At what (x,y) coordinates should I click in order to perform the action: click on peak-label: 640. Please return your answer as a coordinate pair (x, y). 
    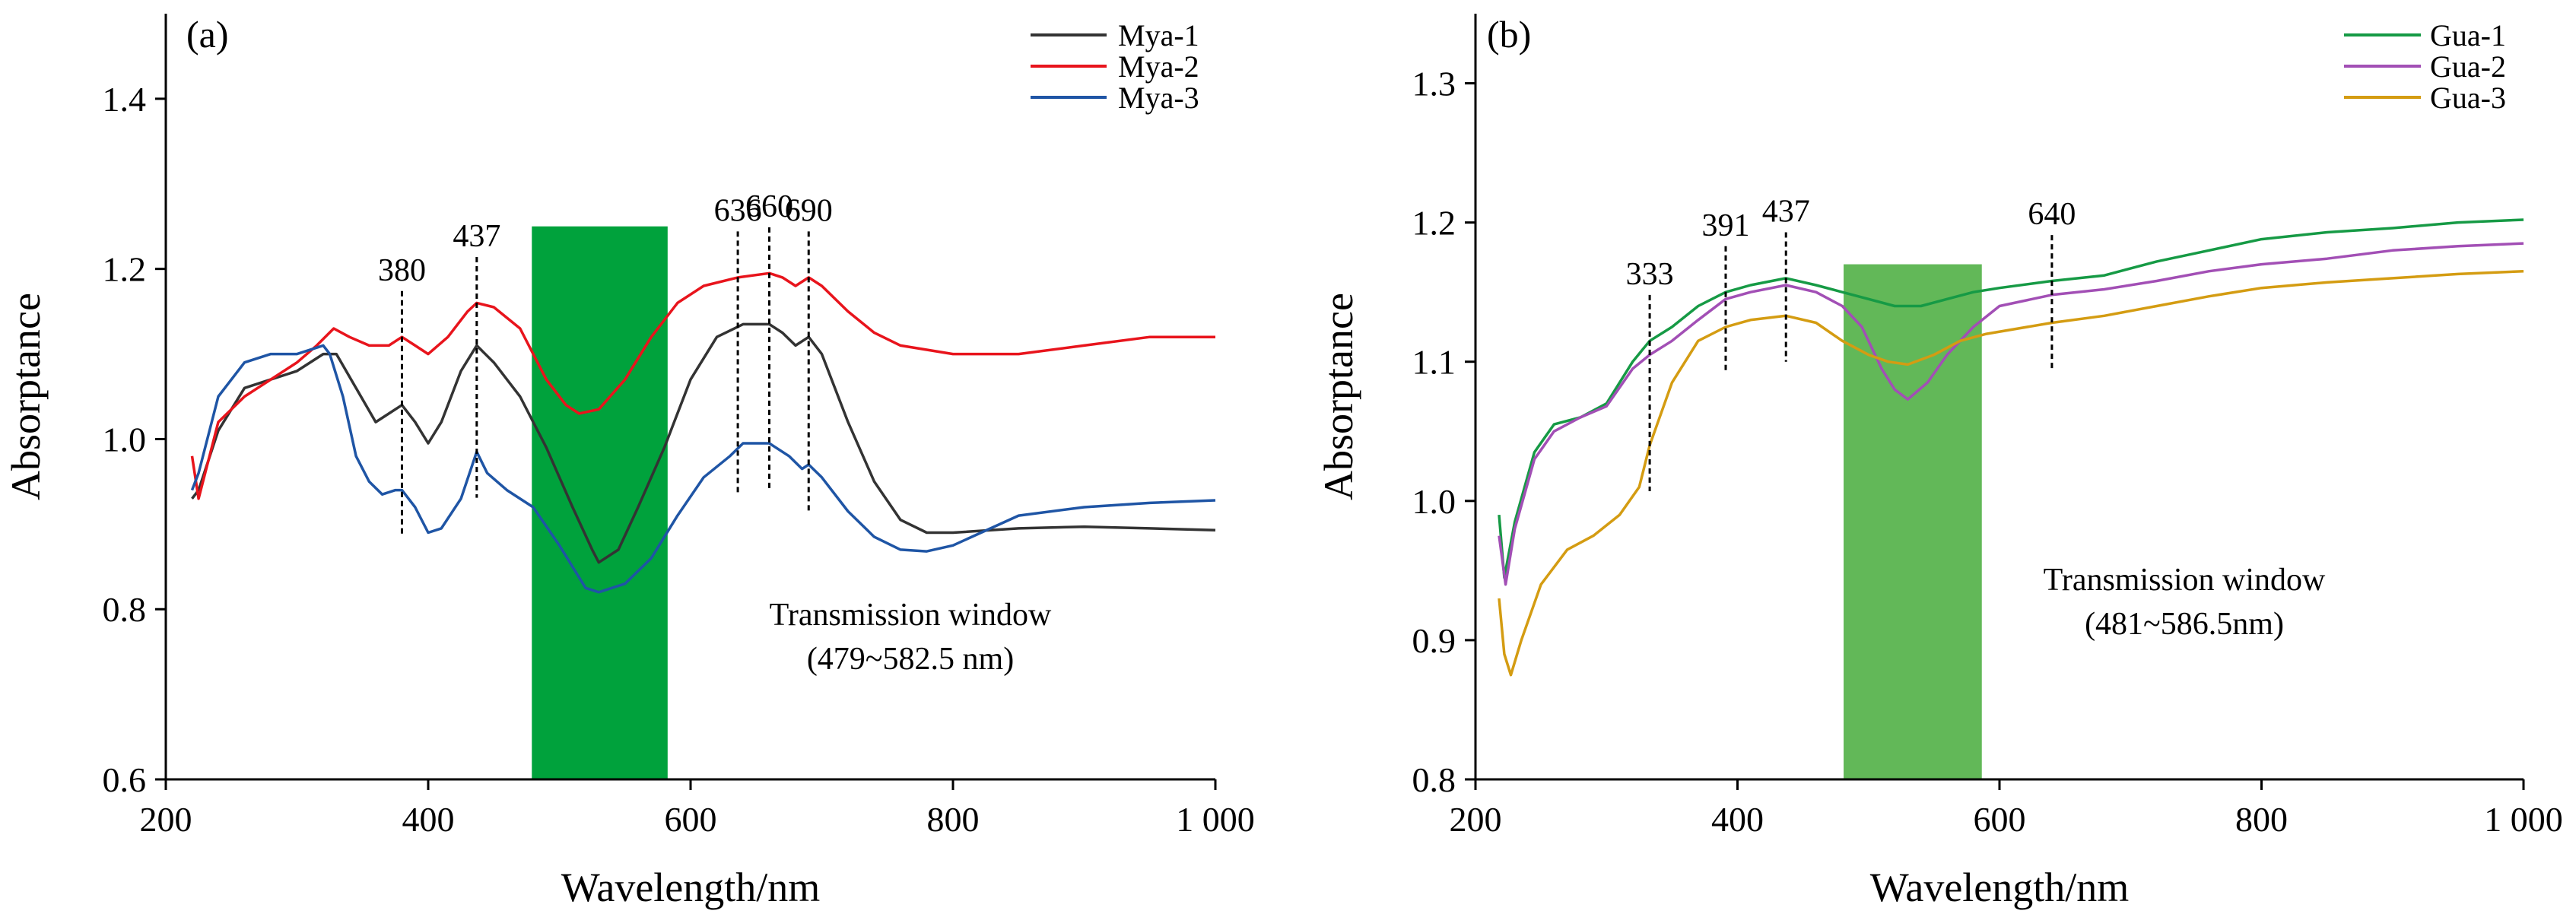
    Looking at the image, I should click on (2052, 215).